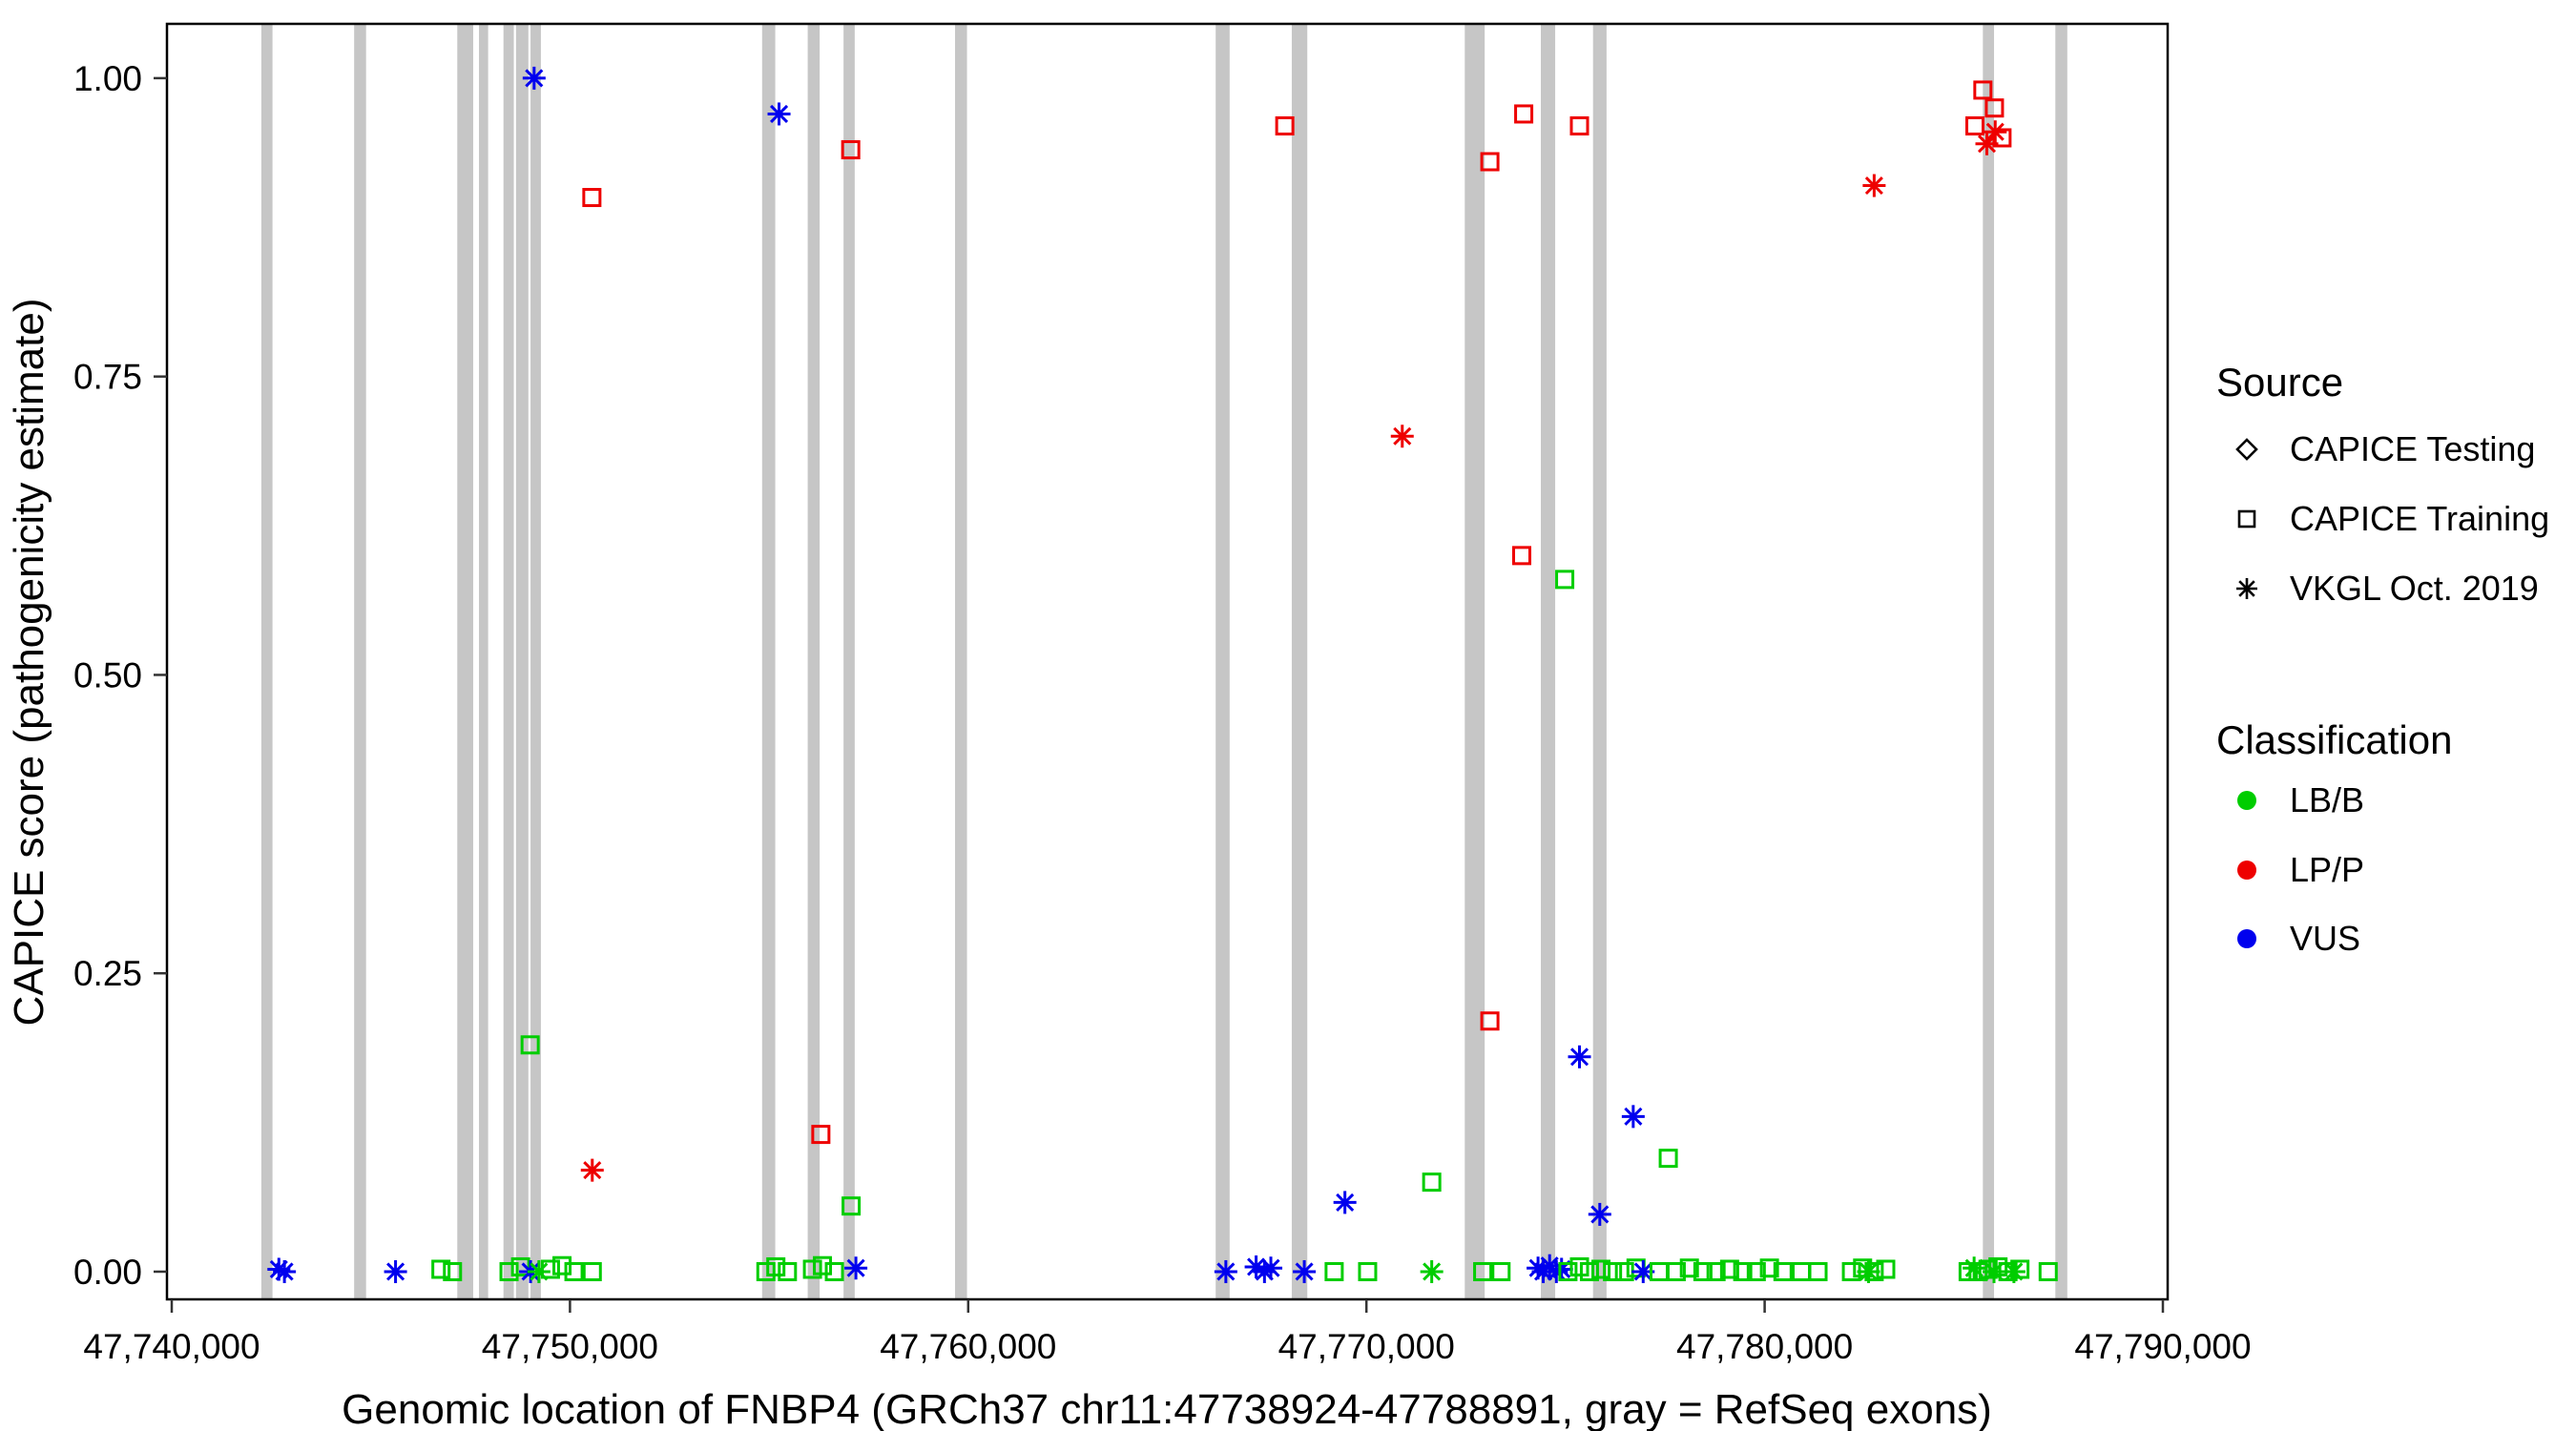 The image size is (2576, 1431). Describe the element at coordinates (2327, 869) in the screenshot. I see `legend-item-label: LP/P` at that location.